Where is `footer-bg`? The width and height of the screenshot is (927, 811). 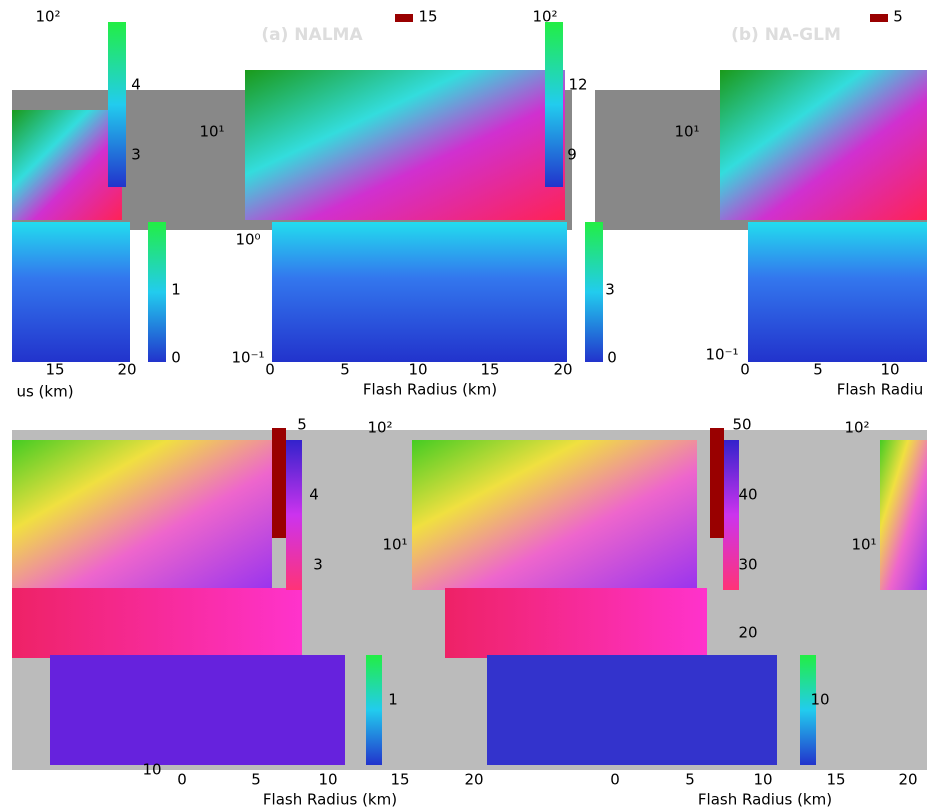
footer-bg is located at coordinates (463, 790).